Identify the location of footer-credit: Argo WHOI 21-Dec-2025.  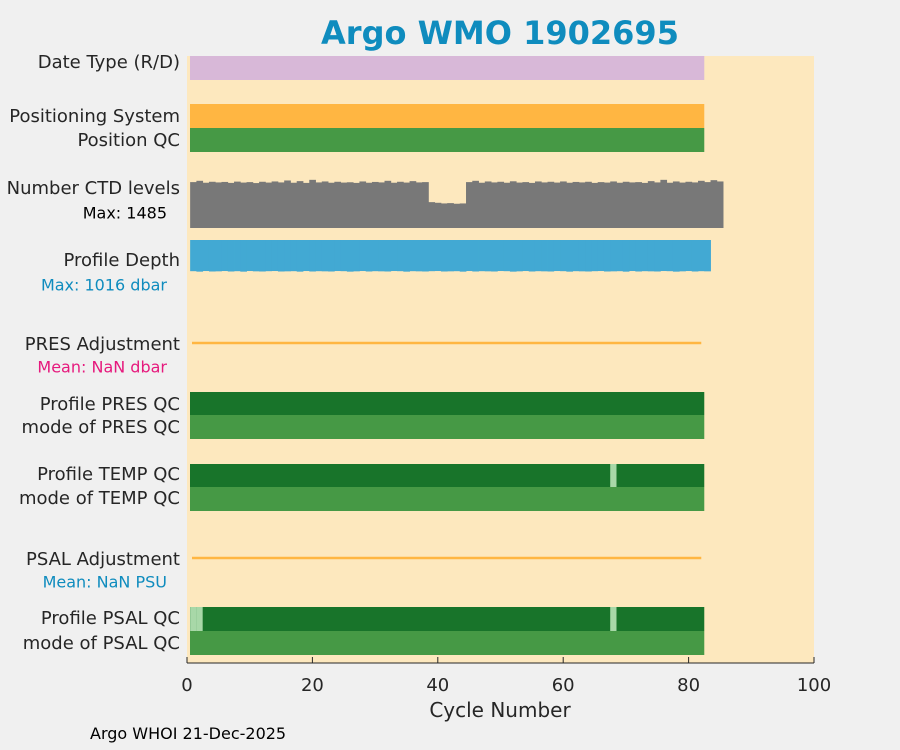
(188, 733).